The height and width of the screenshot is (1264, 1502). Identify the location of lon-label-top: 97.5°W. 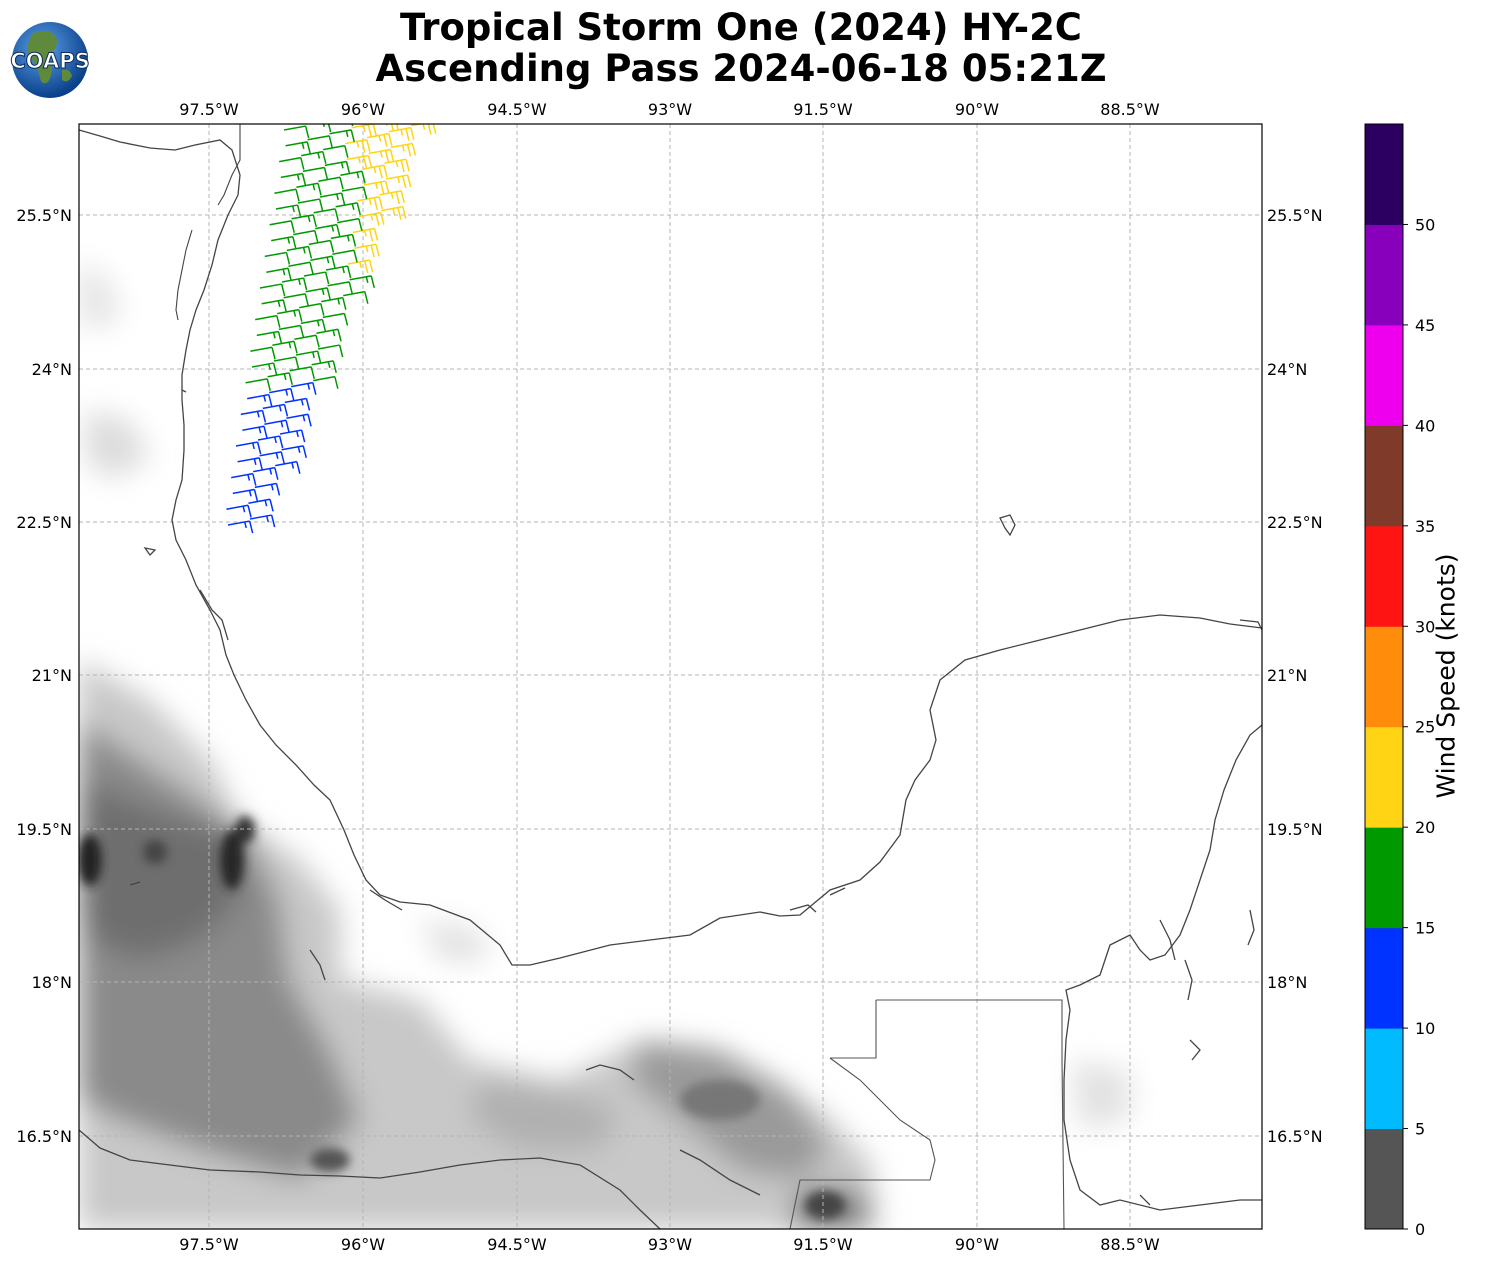
(209, 109).